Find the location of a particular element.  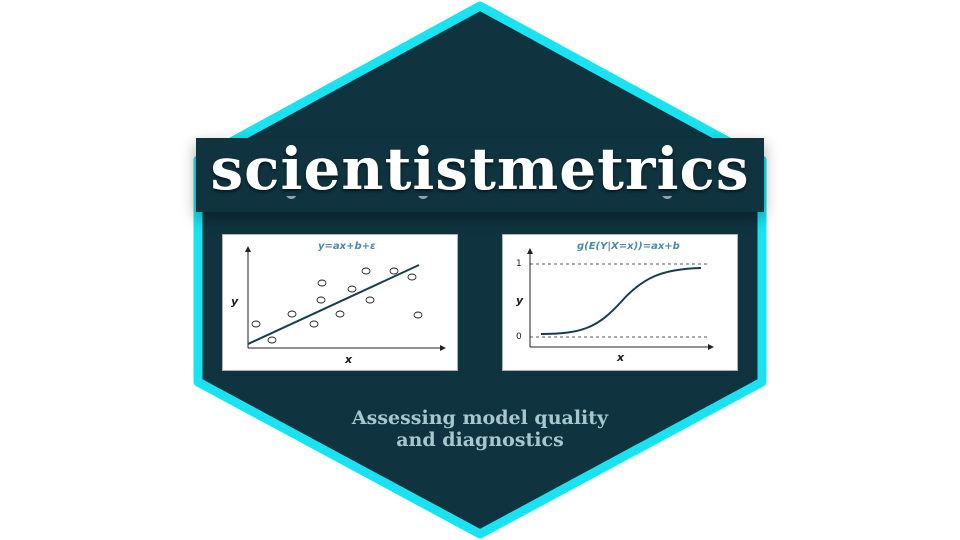

linear-y-label: y is located at coordinates (235, 301).